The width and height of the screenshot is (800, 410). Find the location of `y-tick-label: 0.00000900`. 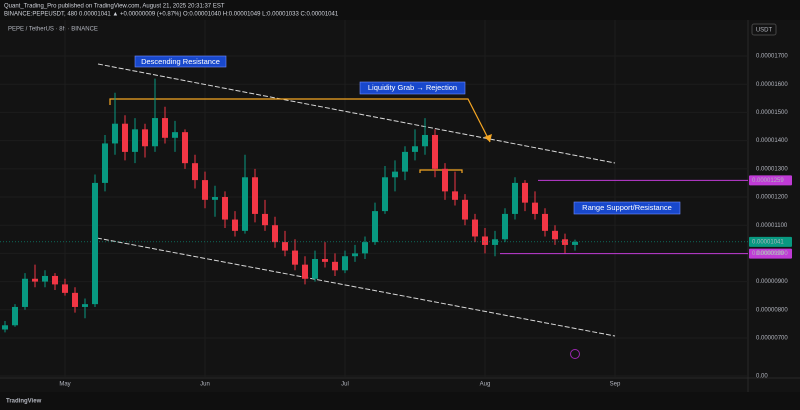

y-tick-label: 0.00000900 is located at coordinates (772, 282).